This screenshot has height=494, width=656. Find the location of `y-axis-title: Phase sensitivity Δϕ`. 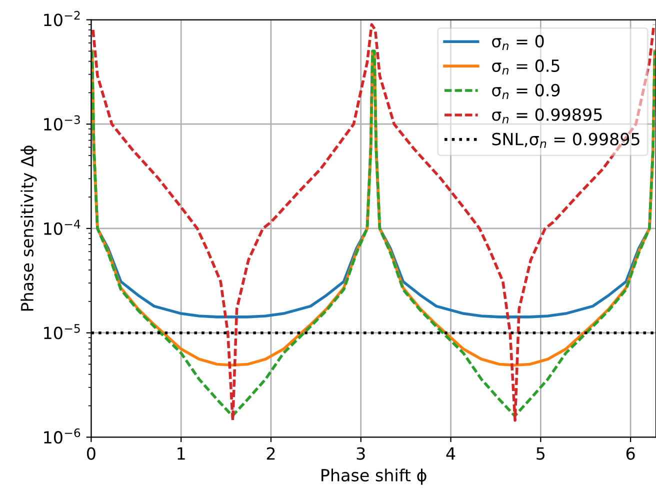

y-axis-title: Phase sensitivity Δϕ is located at coordinates (28, 228).